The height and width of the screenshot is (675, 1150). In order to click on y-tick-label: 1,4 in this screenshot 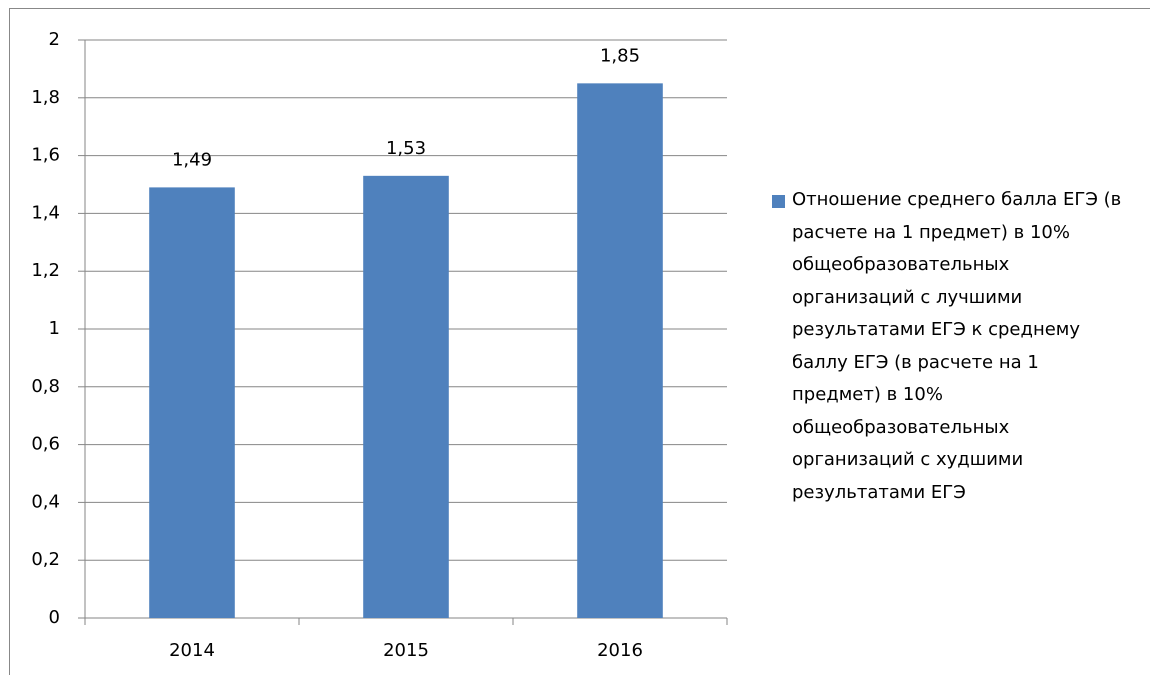, I will do `click(45, 212)`.